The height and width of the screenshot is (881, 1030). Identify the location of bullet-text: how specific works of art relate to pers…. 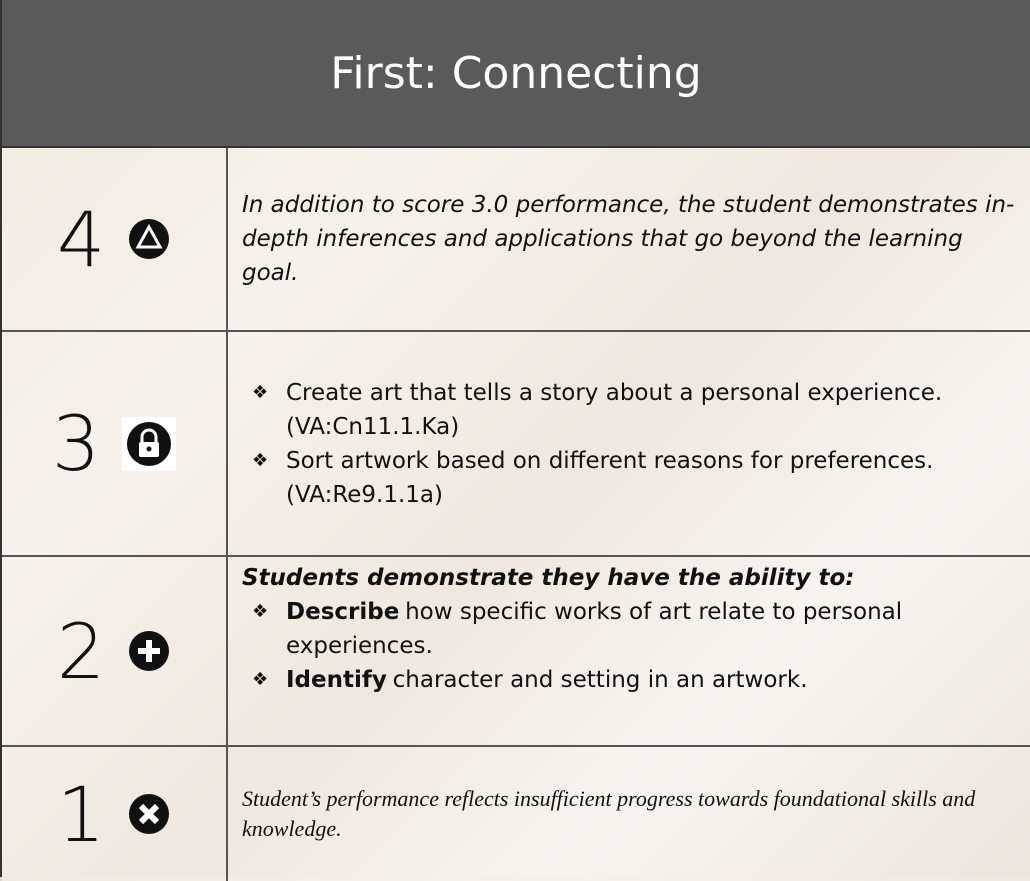
(594, 629).